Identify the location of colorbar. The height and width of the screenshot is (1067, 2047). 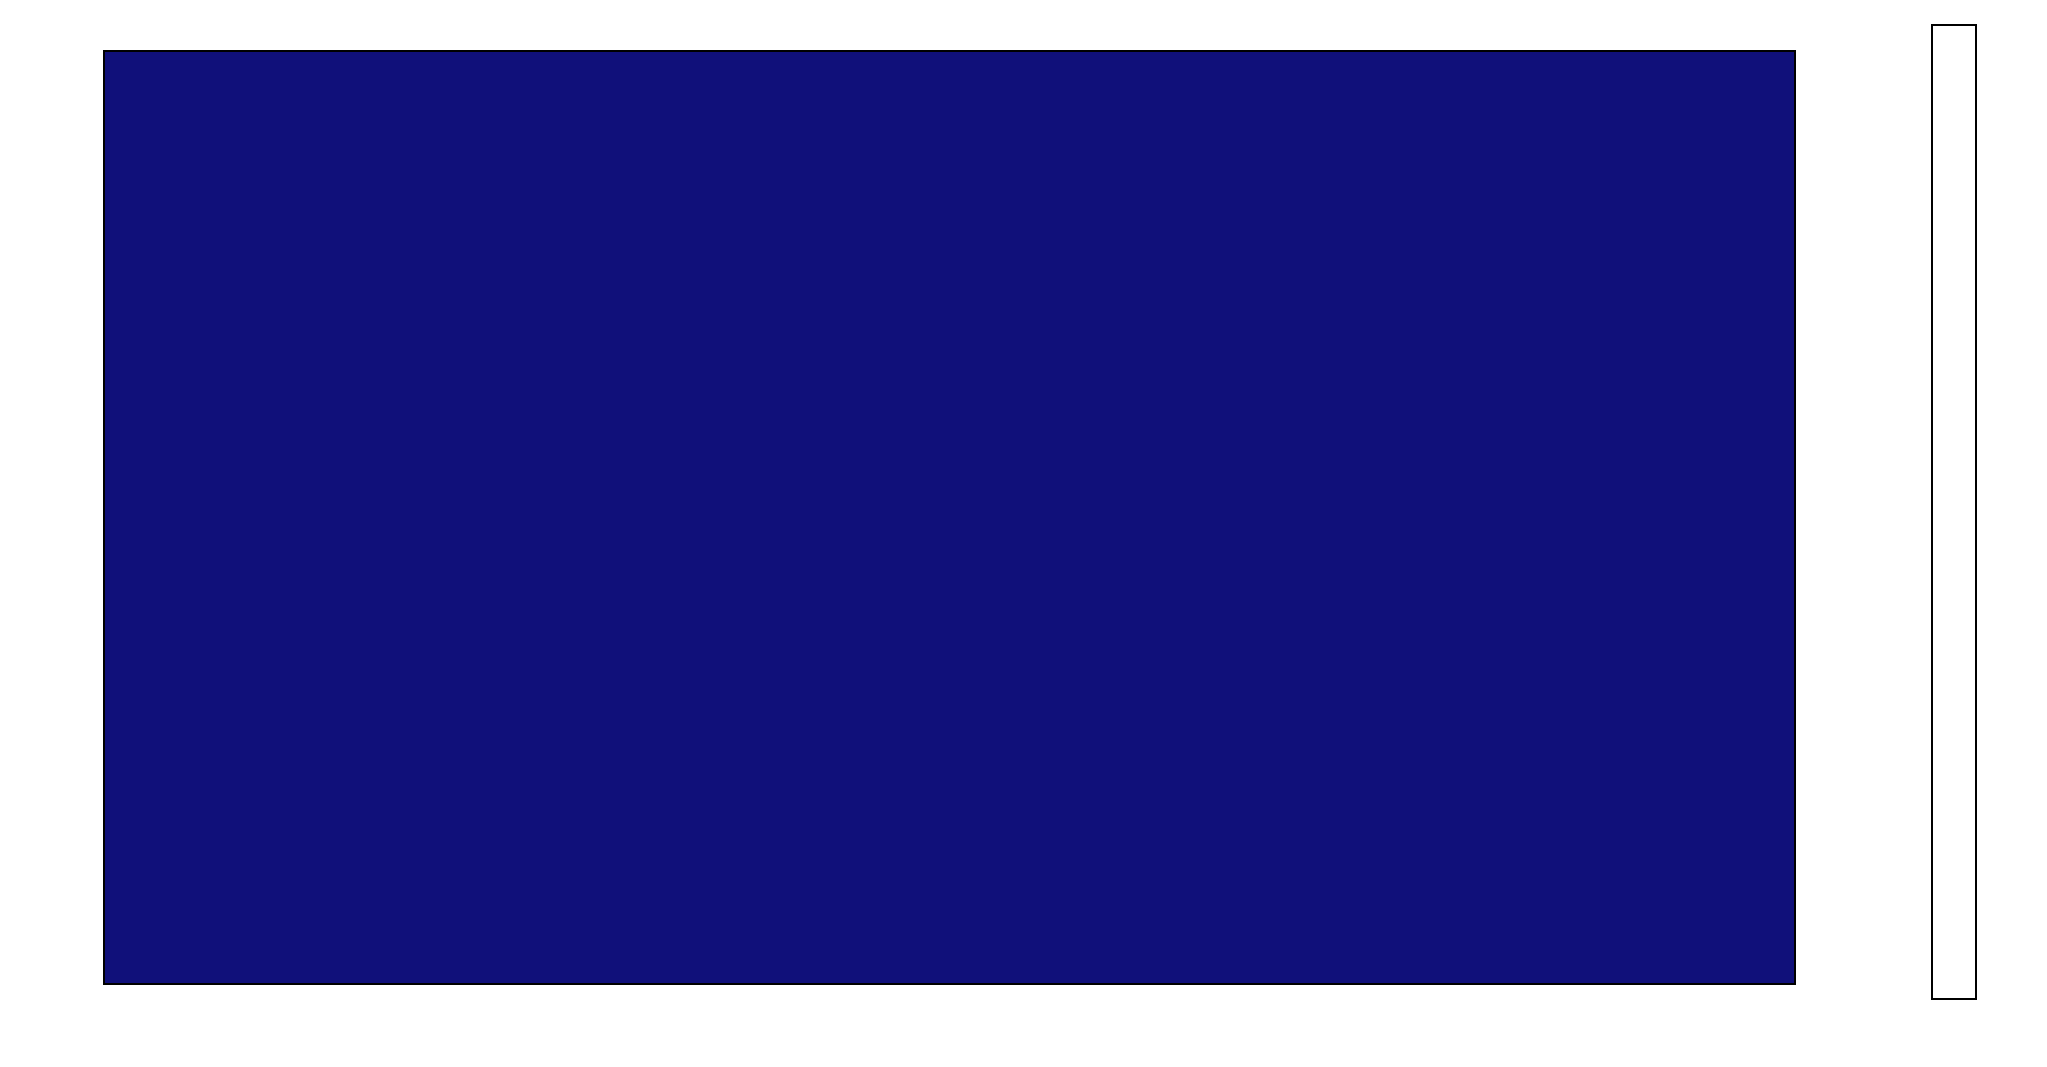
(1954, 512).